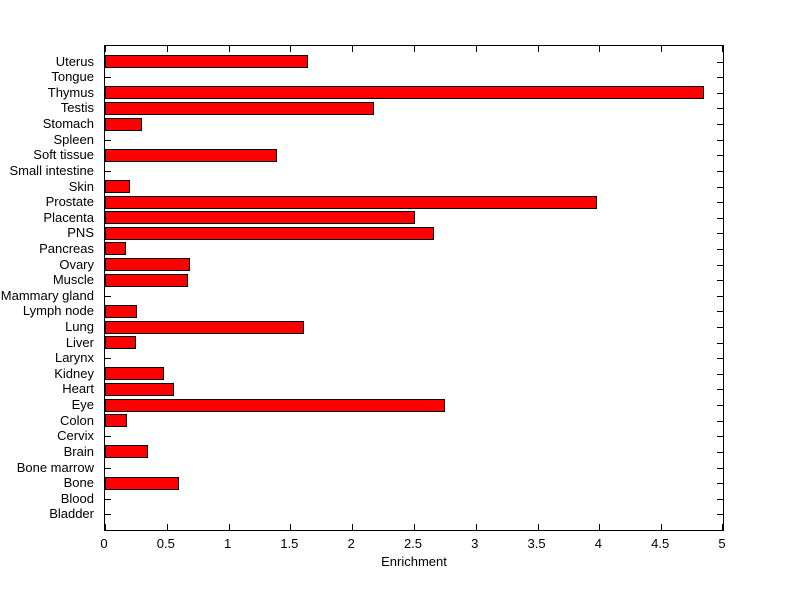 The image size is (800, 599). Describe the element at coordinates (74, 373) in the screenshot. I see `y-tick-label: Kidney` at that location.